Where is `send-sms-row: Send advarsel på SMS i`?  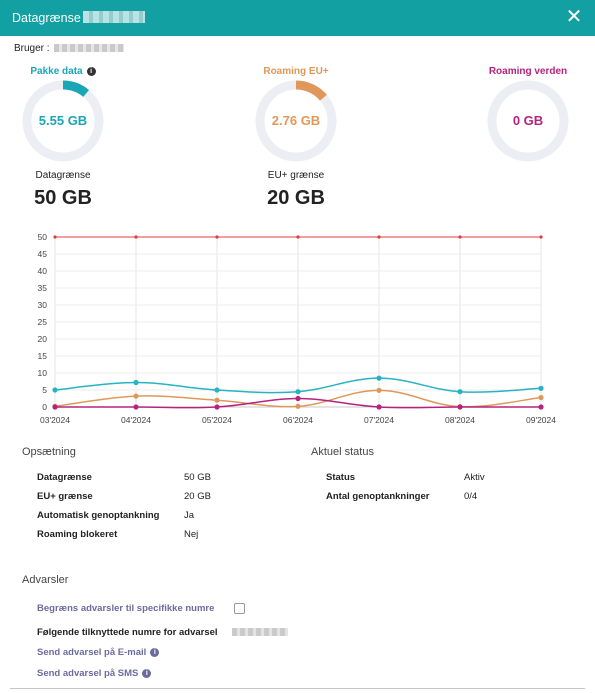 send-sms-row: Send advarsel på SMS i is located at coordinates (94, 673).